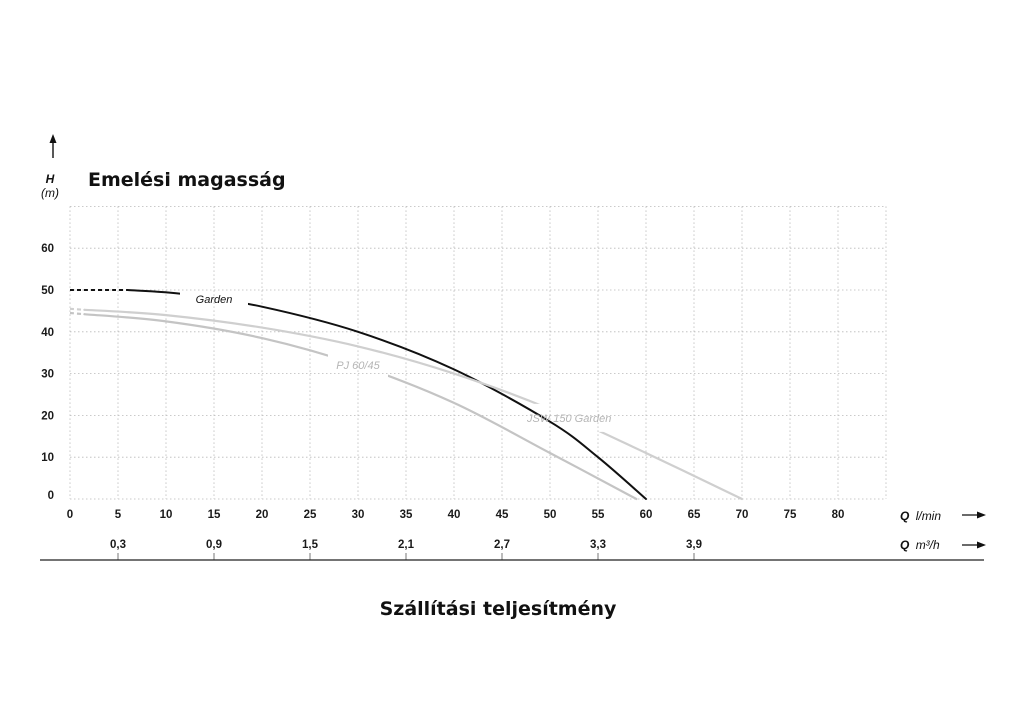 Image resolution: width=1012 pixels, height=714 pixels. I want to click on x-tick-label: 5, so click(118, 515).